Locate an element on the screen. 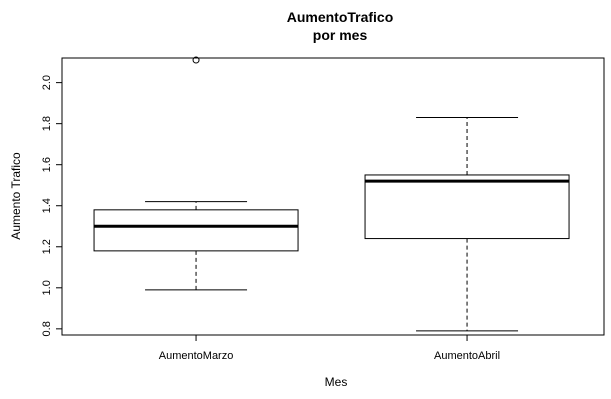  chart-title: AumentoTrafico is located at coordinates (340, 17).